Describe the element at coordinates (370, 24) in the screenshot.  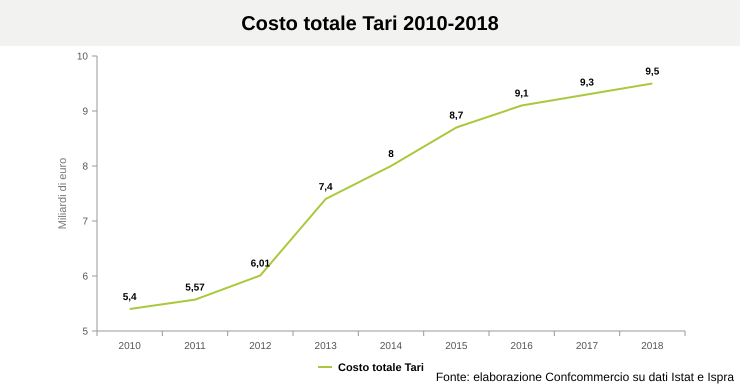
I see `chart-title: Costo totale Tari 2010-2018` at that location.